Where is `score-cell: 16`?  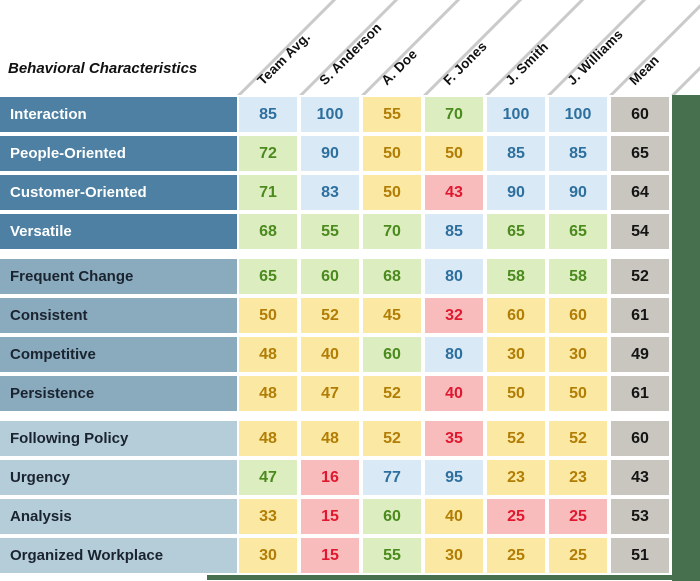
score-cell: 16 is located at coordinates (330, 477).